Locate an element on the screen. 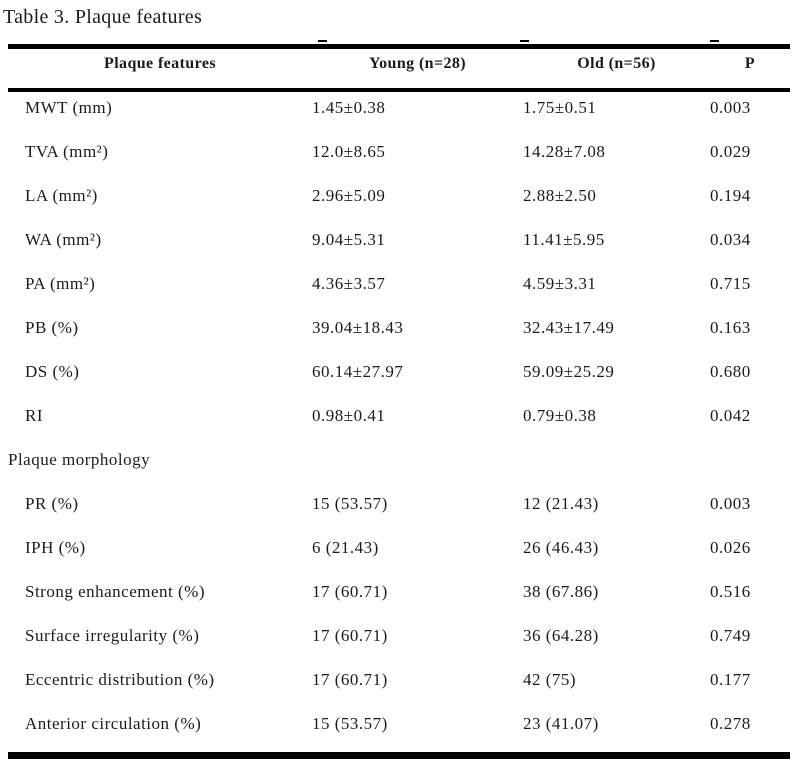 The image size is (792, 762). cell-old-value: 36 (64.28) is located at coordinates (561, 635).